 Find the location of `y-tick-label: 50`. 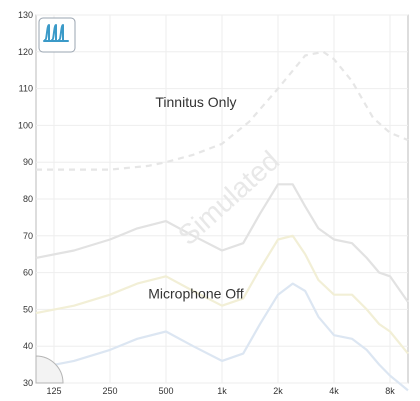

y-tick-label: 50 is located at coordinates (28, 309).